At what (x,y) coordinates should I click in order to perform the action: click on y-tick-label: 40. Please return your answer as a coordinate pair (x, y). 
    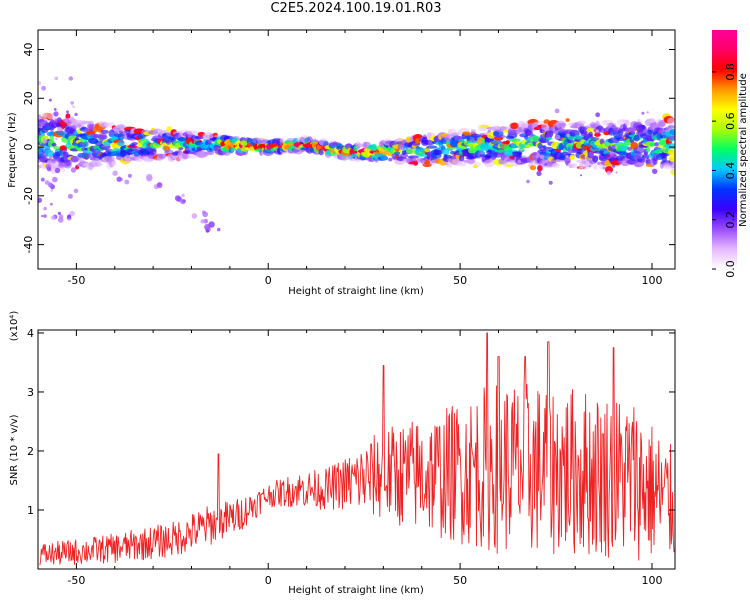
    Looking at the image, I should click on (28, 50).